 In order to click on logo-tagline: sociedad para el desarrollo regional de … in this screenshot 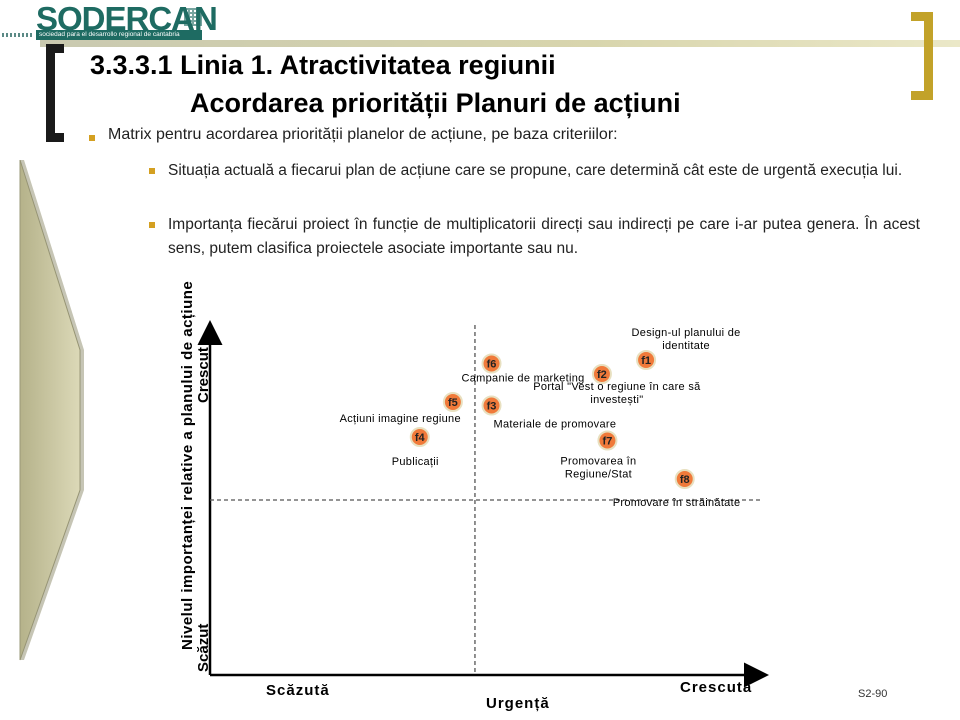, I will do `click(119, 35)`.